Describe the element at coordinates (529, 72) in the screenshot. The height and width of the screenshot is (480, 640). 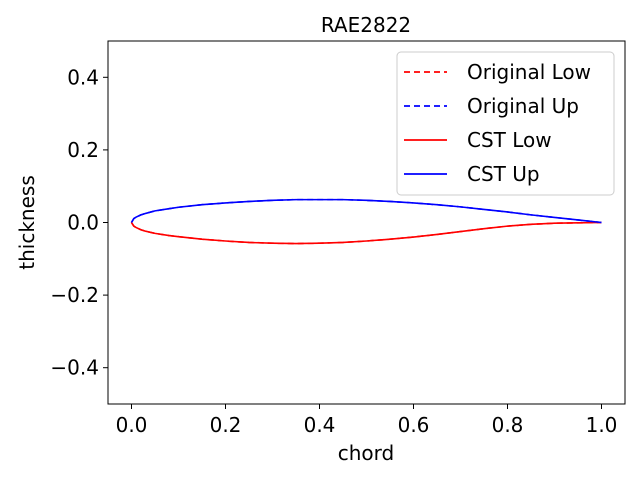
I see `legend-label-original-low: Original Low` at that location.